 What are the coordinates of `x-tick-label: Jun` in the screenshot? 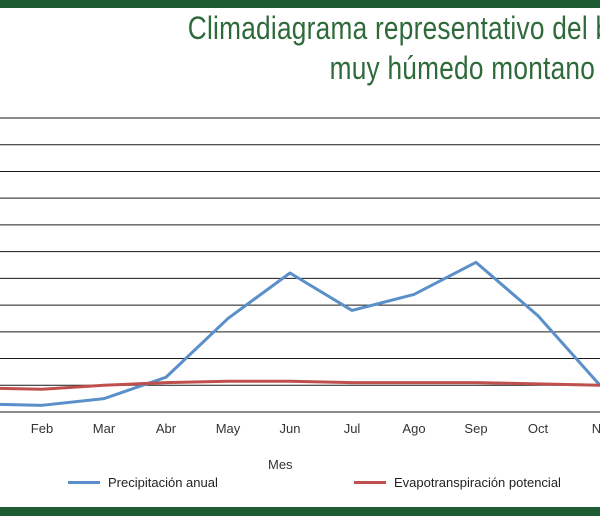 It's located at (290, 428).